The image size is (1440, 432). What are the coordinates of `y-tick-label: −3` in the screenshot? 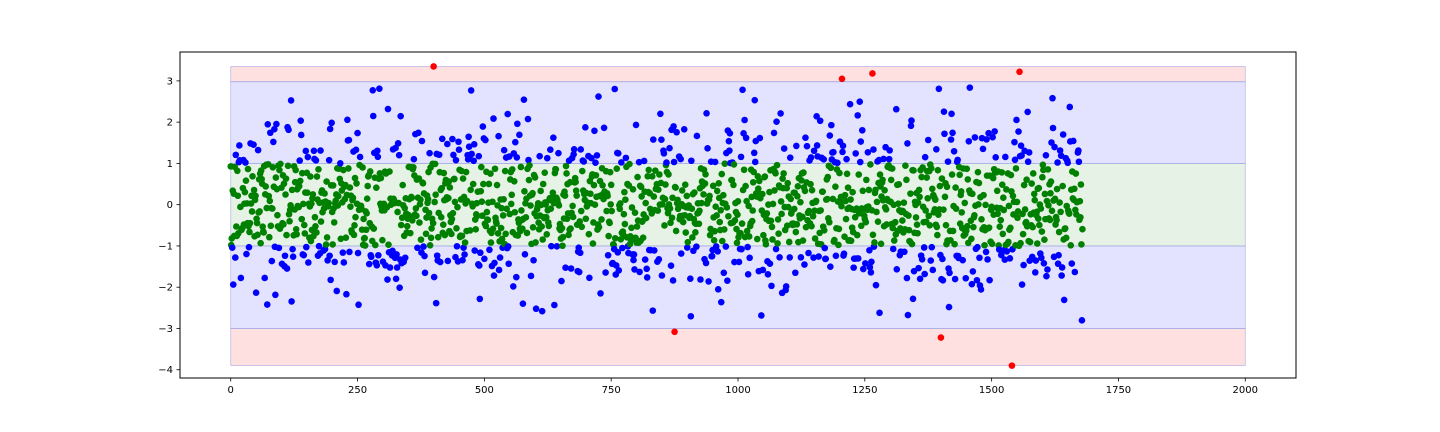 It's located at (165, 329).